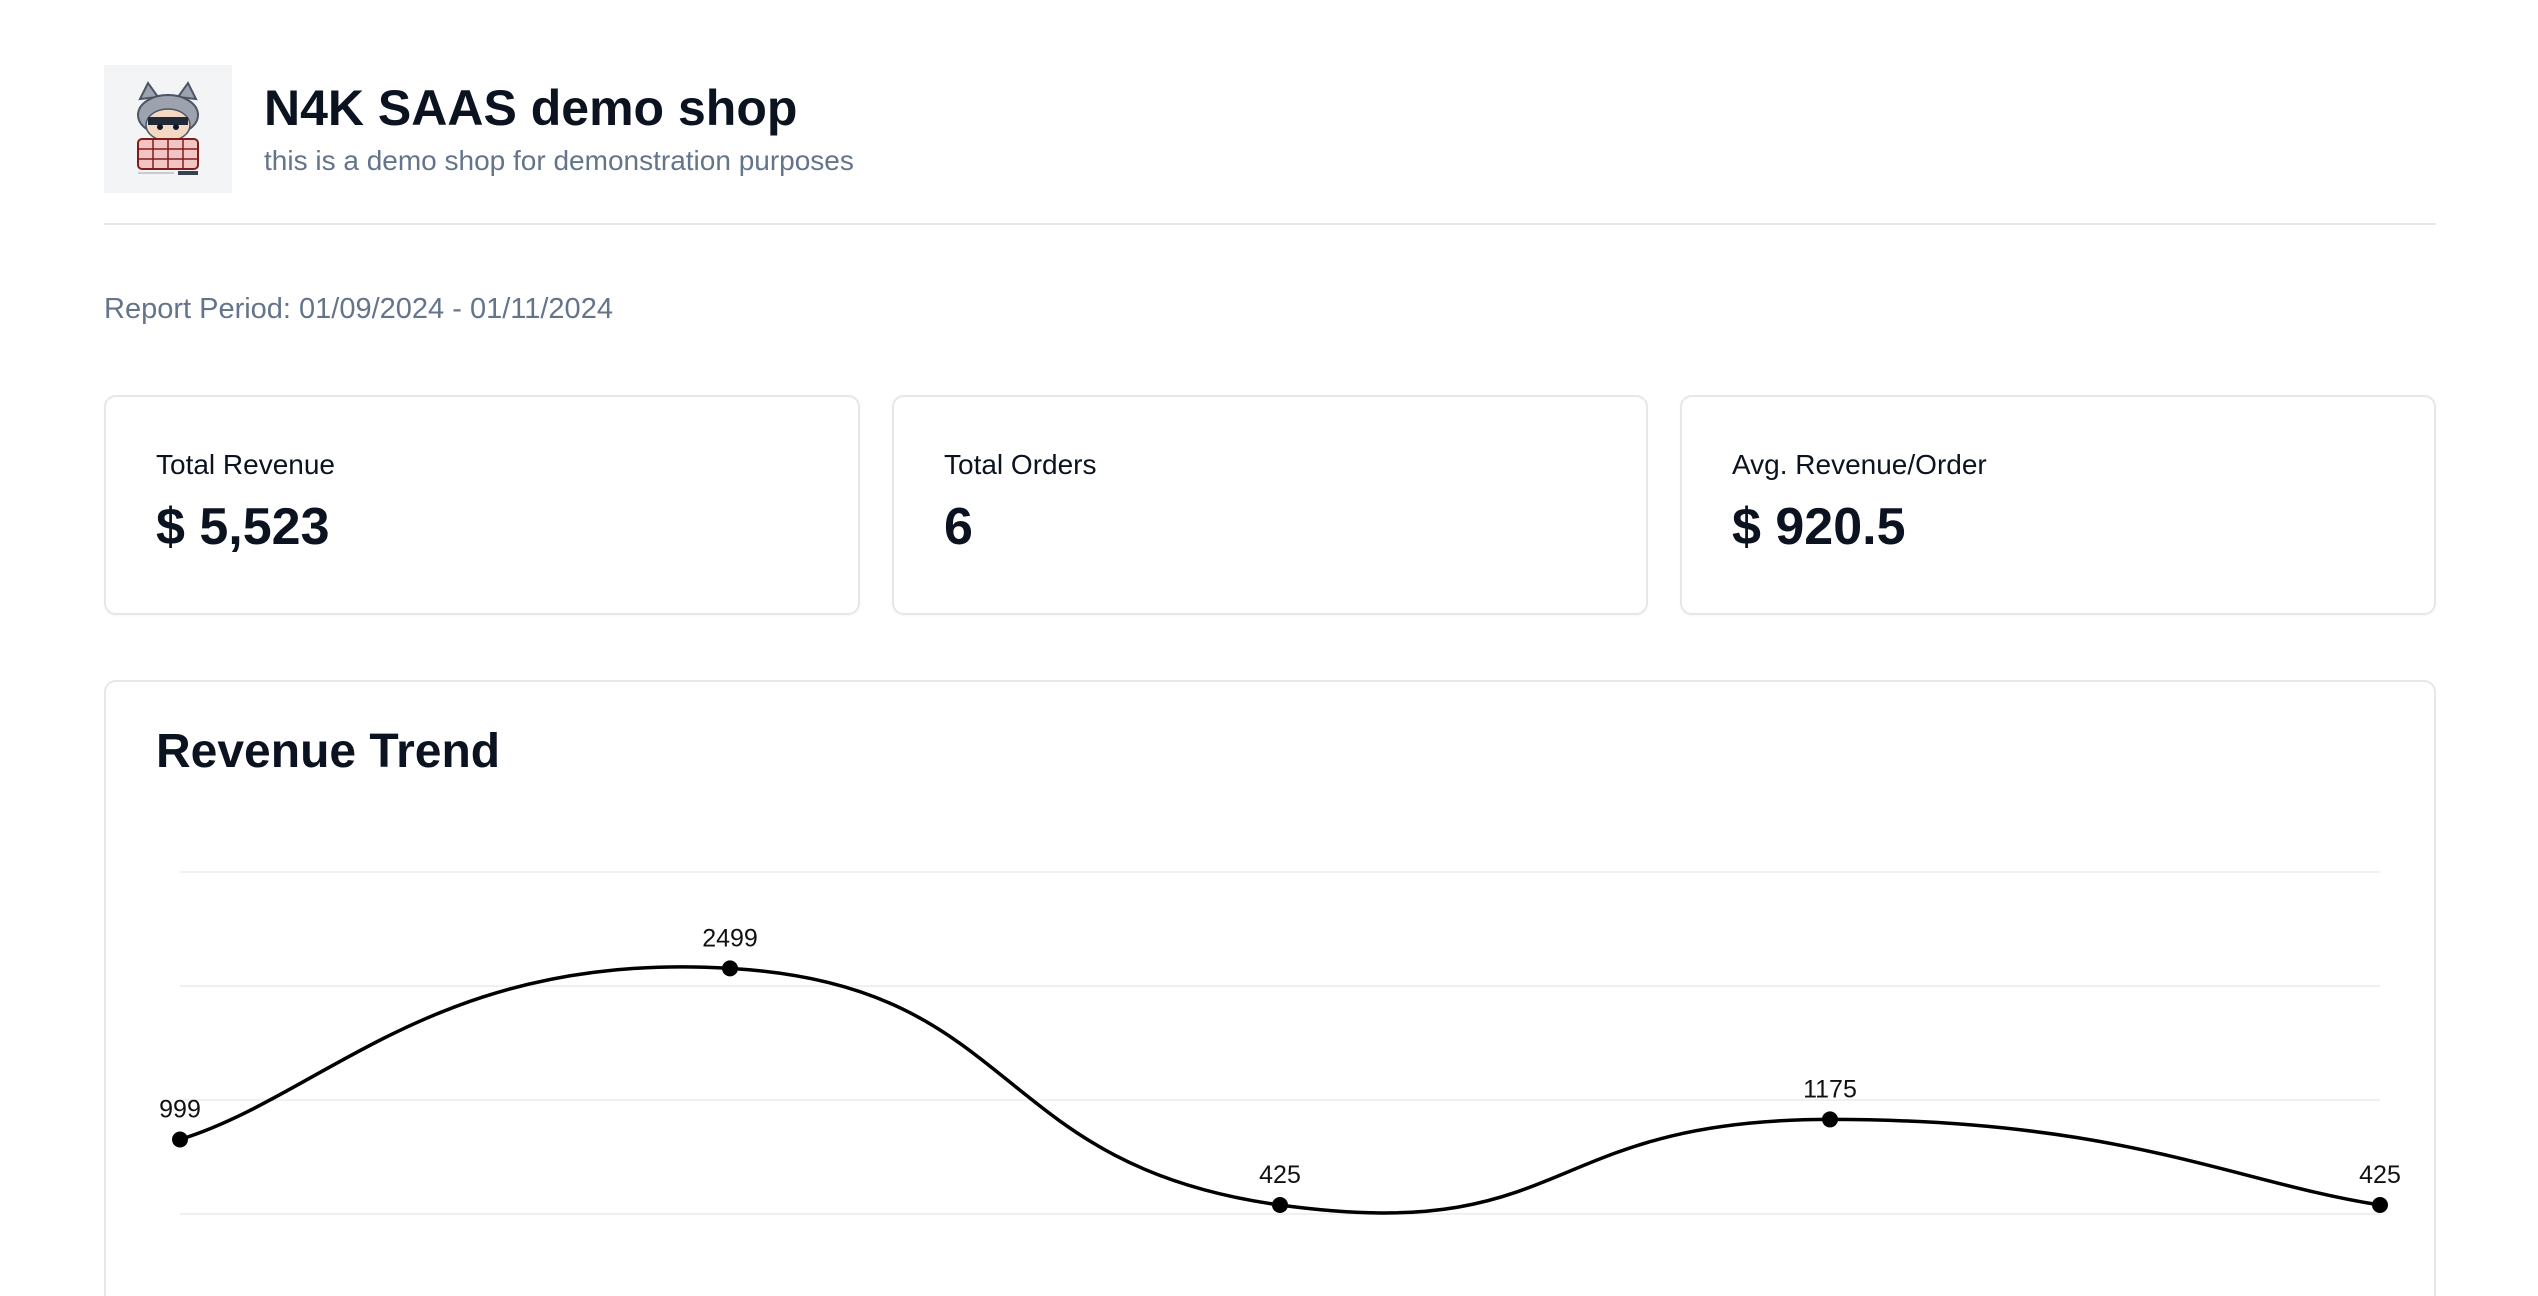  I want to click on stat-label: Total Revenue, so click(246, 464).